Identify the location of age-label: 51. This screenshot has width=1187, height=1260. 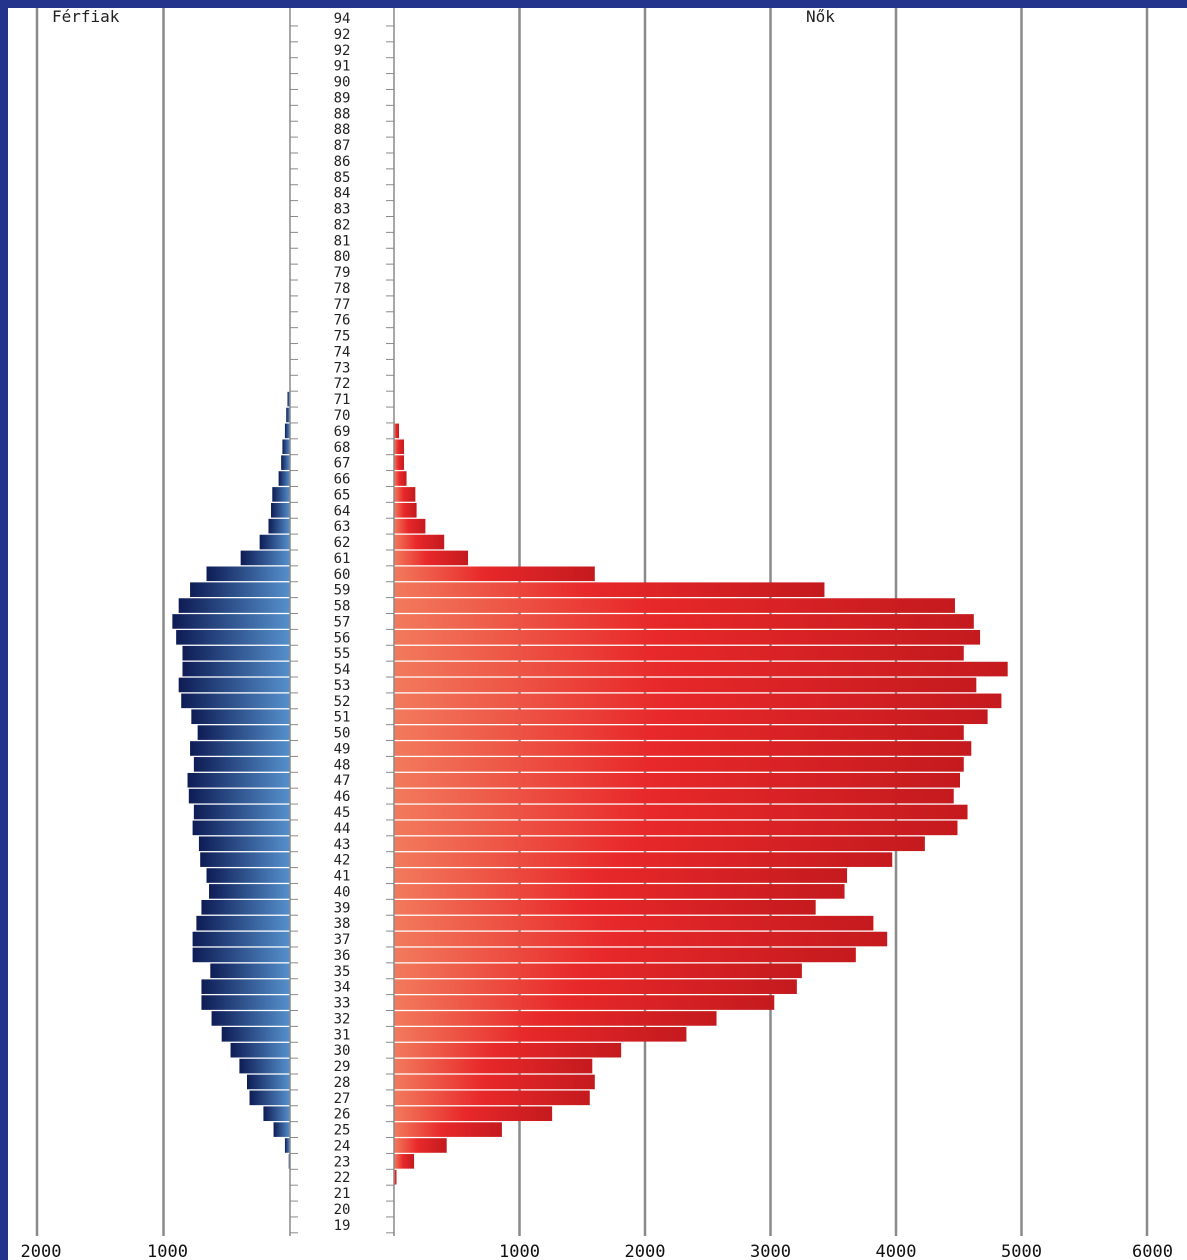
(342, 718).